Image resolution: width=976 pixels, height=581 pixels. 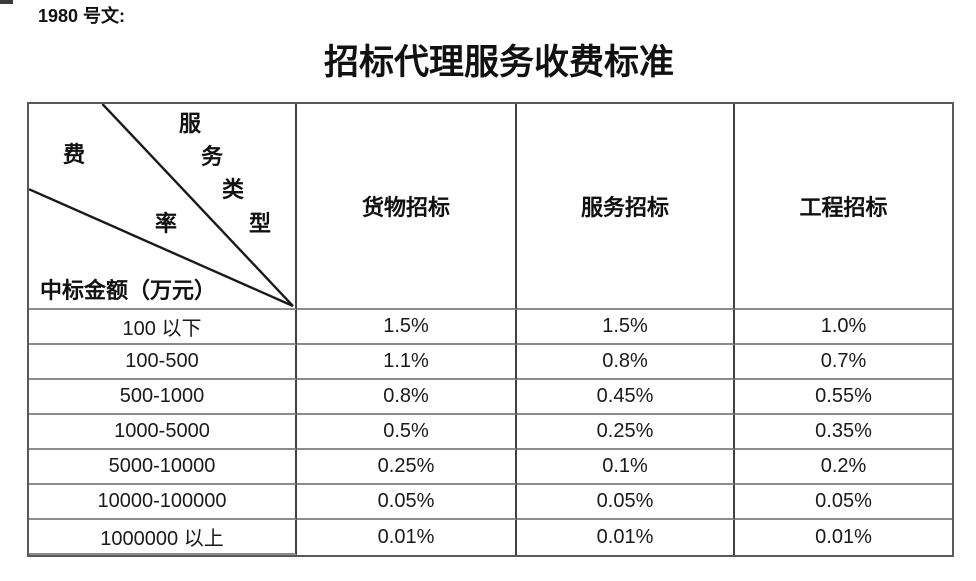 I want to click on rate-cell: 0.7%, so click(x=843, y=362).